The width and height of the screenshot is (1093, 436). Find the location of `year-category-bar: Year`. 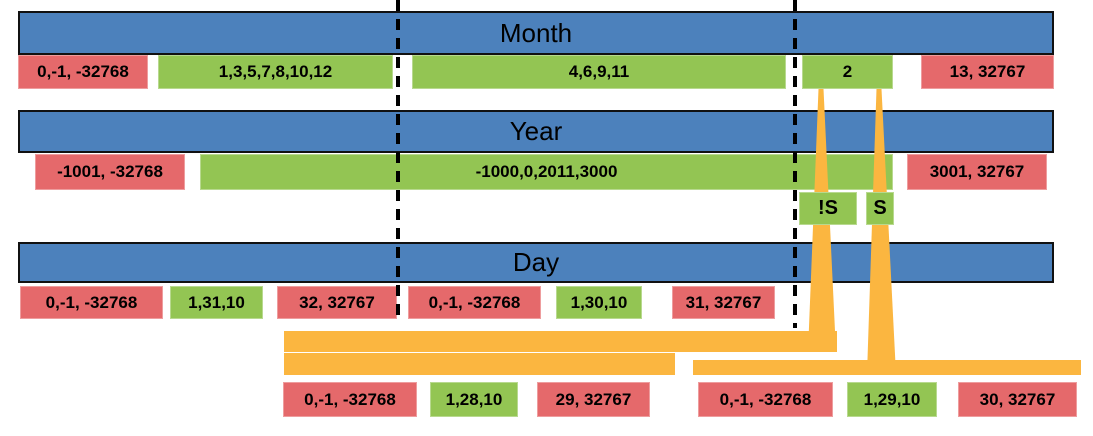

year-category-bar: Year is located at coordinates (536, 131).